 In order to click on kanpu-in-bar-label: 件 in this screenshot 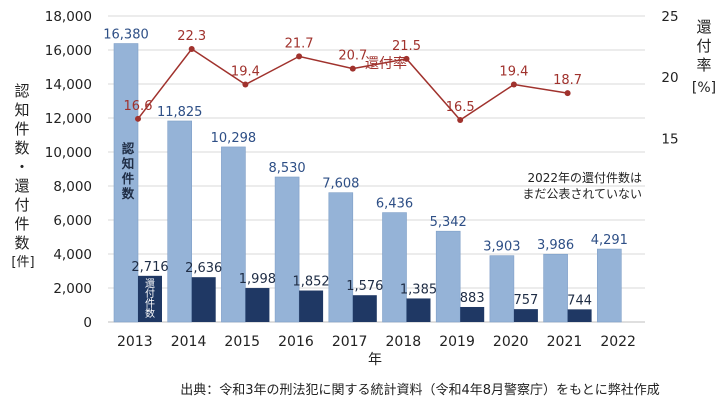, I will do `click(150, 304)`.